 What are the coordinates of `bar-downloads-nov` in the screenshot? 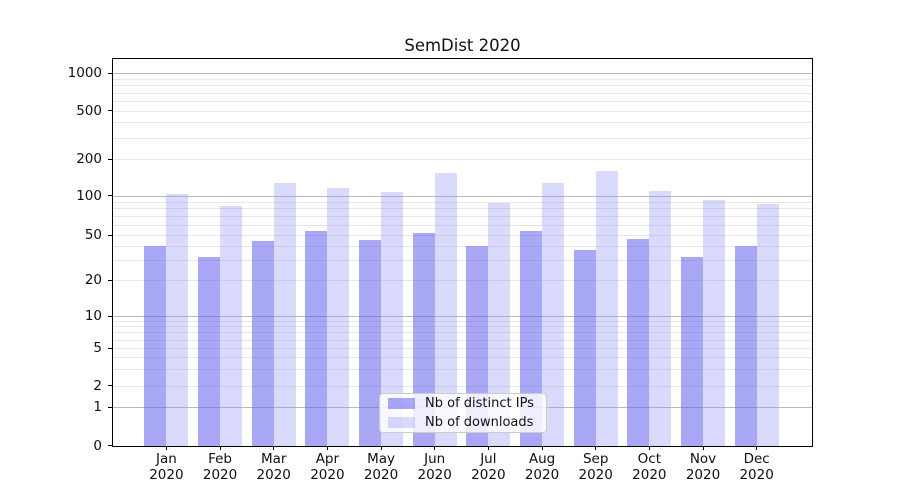 It's located at (714, 322).